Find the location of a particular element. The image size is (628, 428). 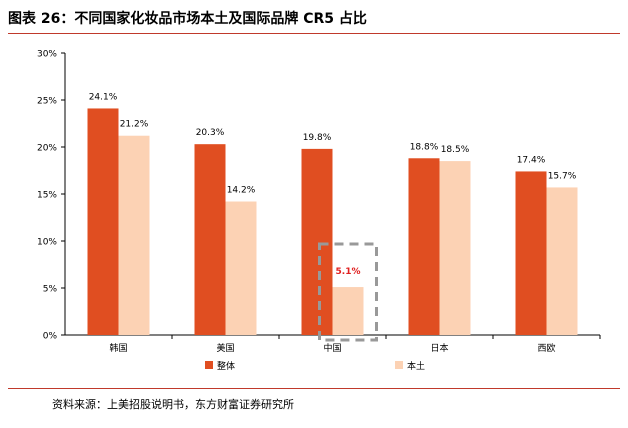

y-tick-label: 5% is located at coordinates (50, 290).